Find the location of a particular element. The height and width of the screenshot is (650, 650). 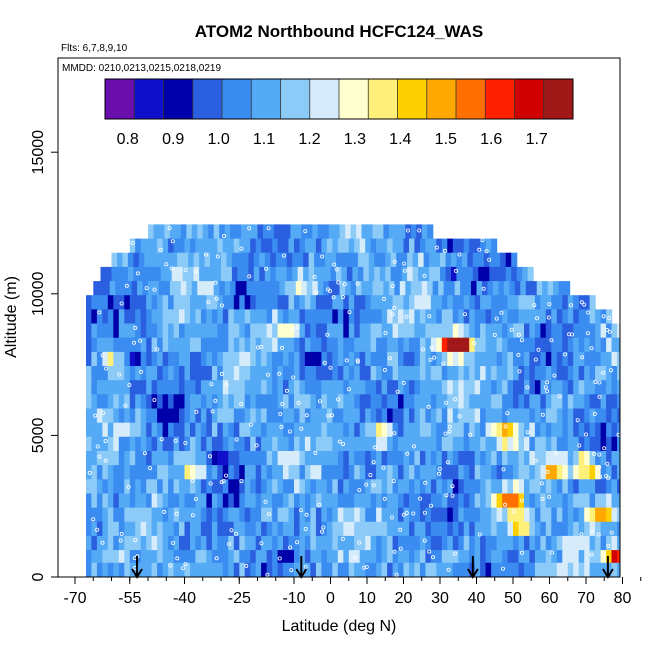

x-tick-label: 50 is located at coordinates (513, 598).